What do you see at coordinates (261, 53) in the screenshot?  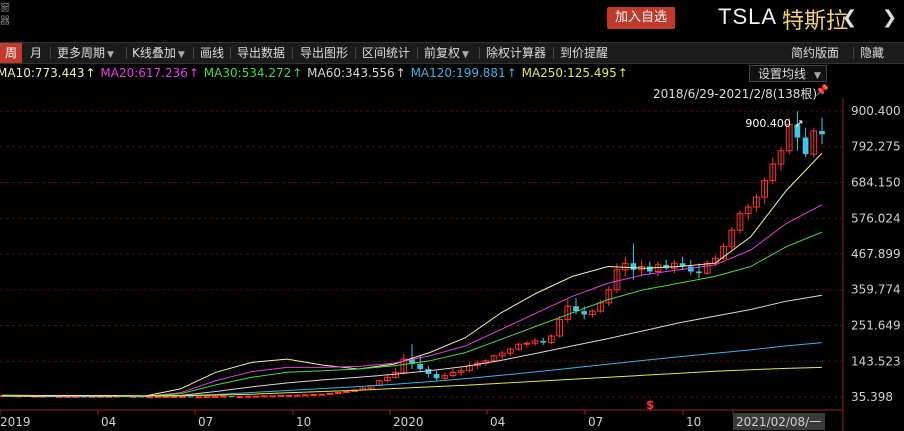 I see `export-data-button: 导出数据` at bounding box center [261, 53].